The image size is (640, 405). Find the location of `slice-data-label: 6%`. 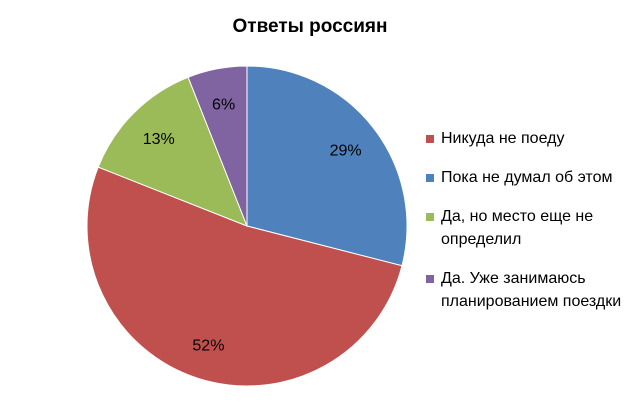

slice-data-label: 6% is located at coordinates (223, 104).